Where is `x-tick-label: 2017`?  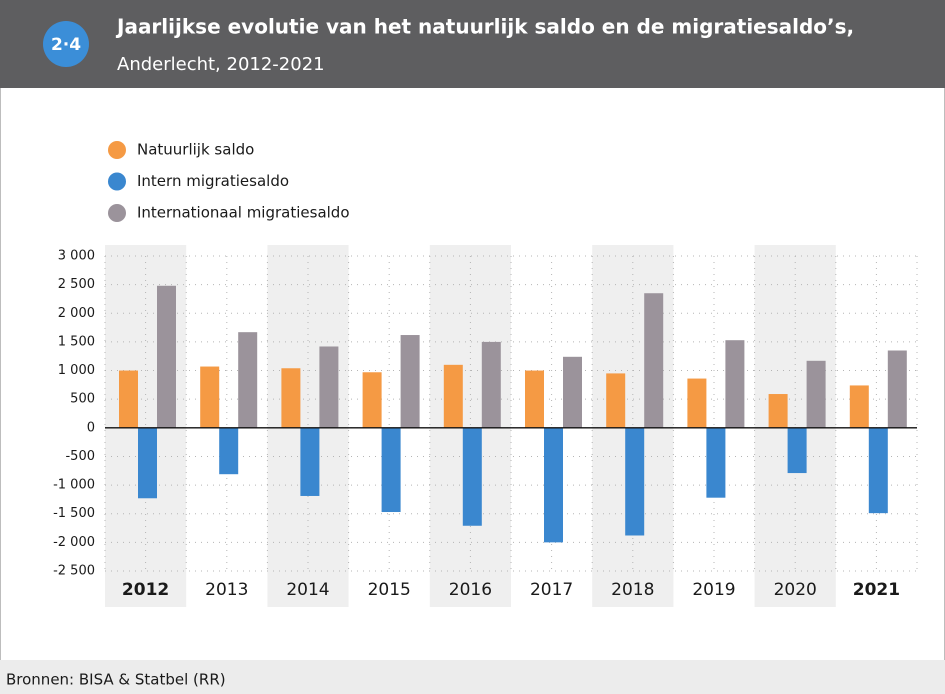 x-tick-label: 2017 is located at coordinates (551, 590).